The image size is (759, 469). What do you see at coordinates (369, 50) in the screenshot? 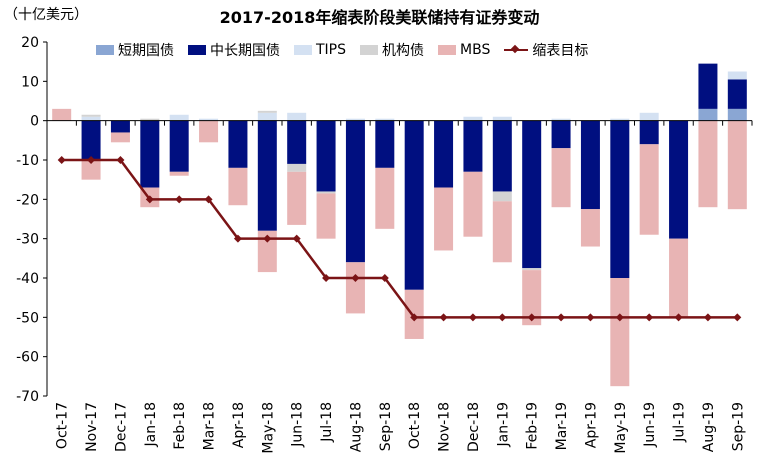
I see `legend-swatch-agency` at bounding box center [369, 50].